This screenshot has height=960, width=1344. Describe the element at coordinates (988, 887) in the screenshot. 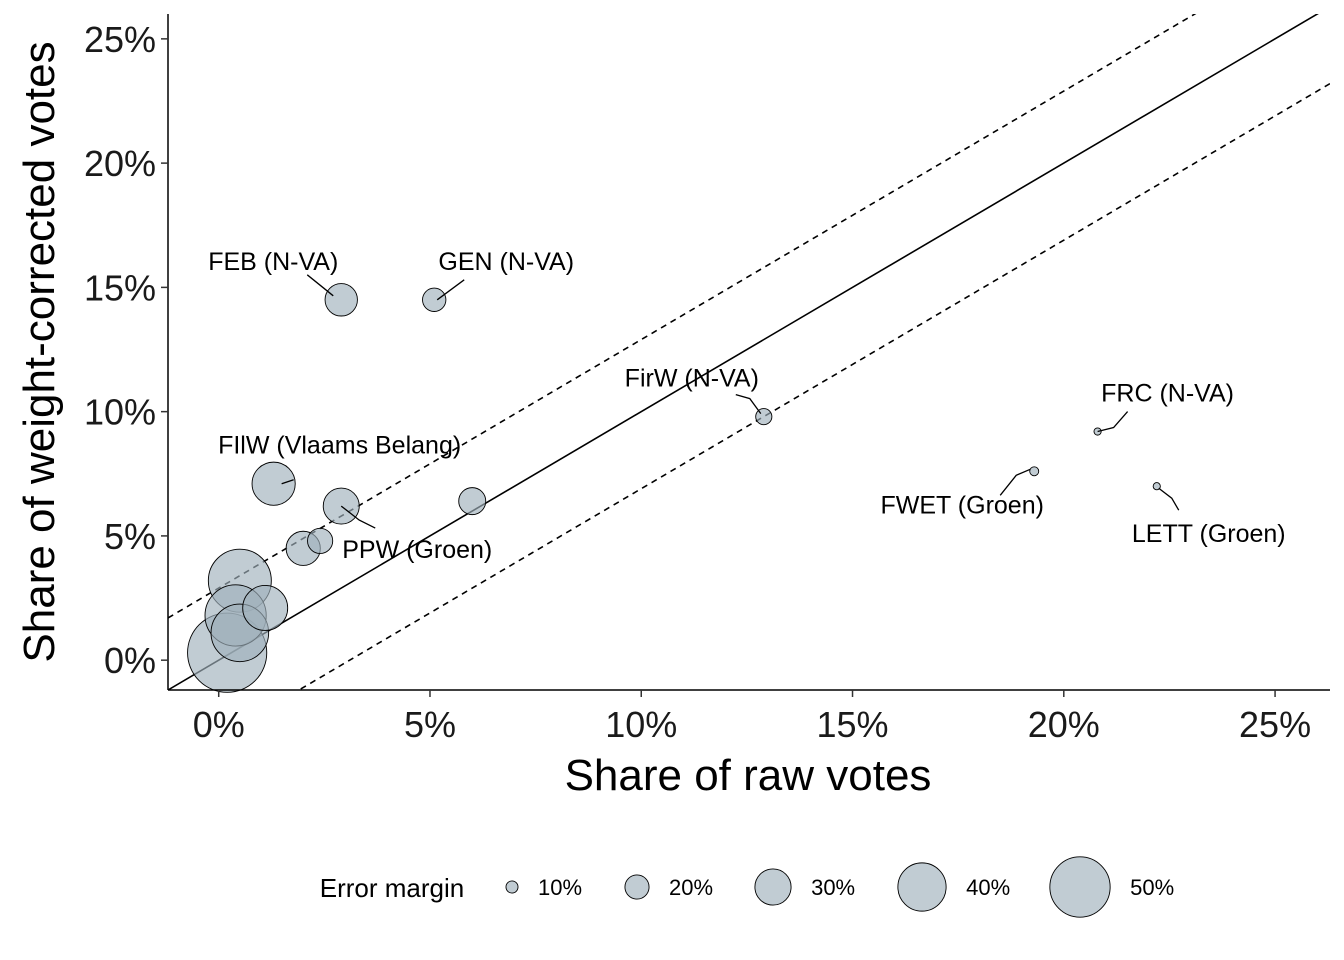

I see `legend-label: 40%` at that location.